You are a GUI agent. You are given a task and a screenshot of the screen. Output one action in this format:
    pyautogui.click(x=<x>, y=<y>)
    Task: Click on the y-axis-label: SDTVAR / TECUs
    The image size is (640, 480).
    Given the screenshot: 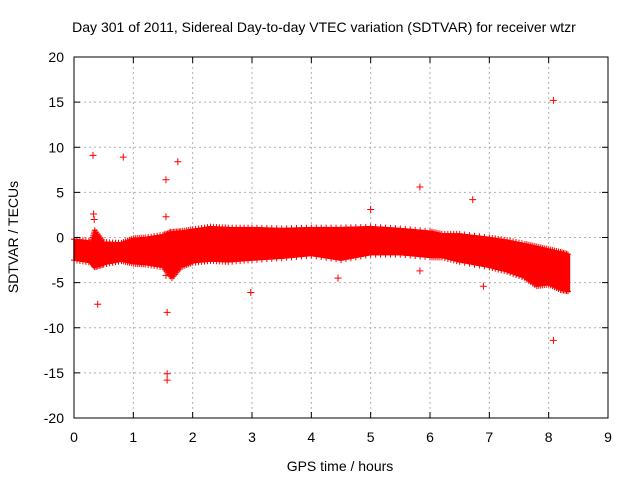 What is the action you would take?
    pyautogui.click(x=13, y=237)
    